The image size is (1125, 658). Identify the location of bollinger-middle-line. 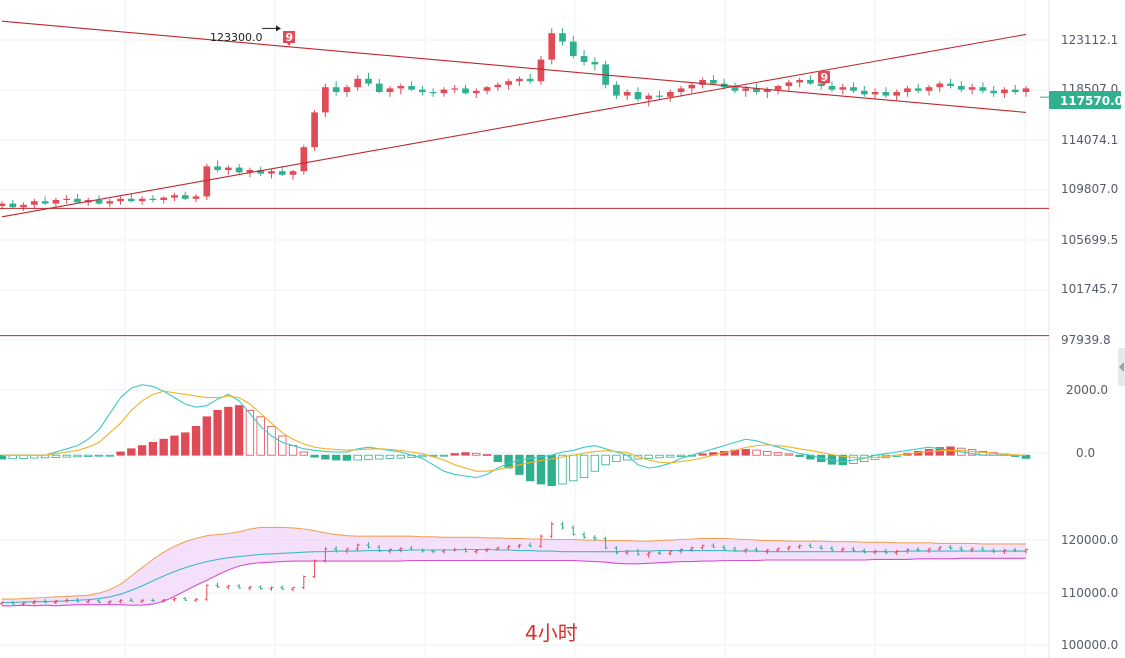
(514, 576).